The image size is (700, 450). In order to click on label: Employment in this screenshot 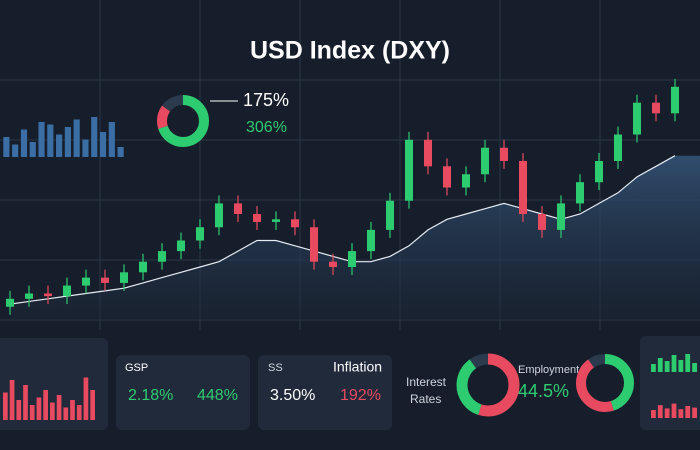, I will do `click(548, 370)`.